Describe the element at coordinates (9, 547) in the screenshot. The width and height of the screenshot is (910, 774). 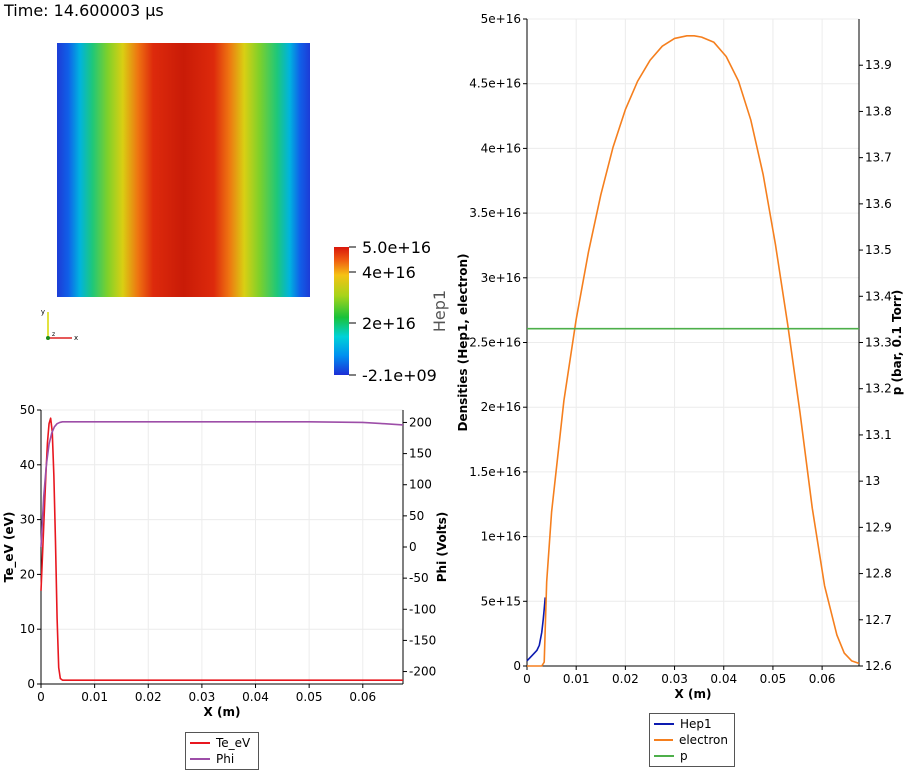
I see `y-axis-title: Te_eV (eV)` at that location.